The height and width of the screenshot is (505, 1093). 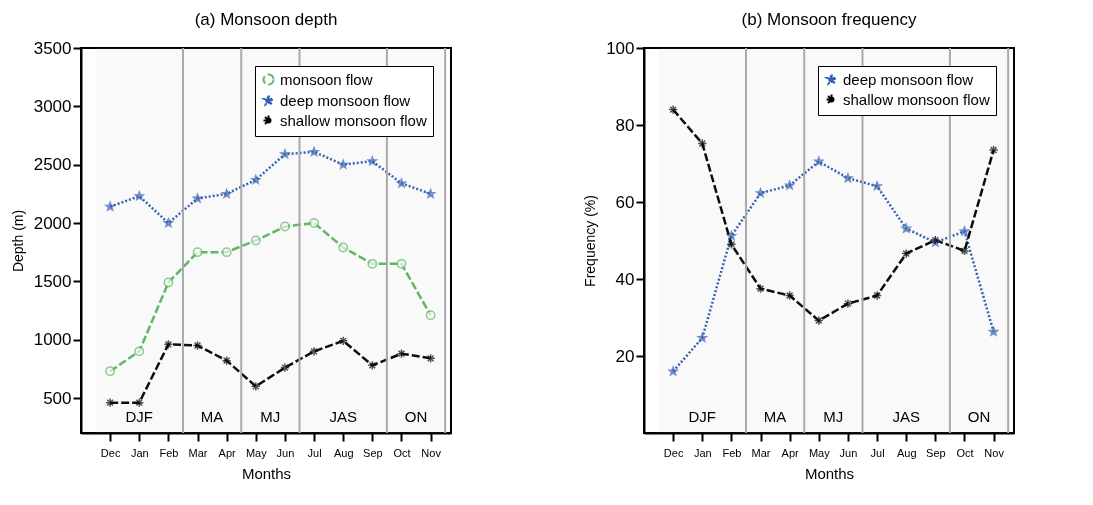 What do you see at coordinates (590, 241) in the screenshot?
I see `y-axis-title: Frequency (%)` at bounding box center [590, 241].